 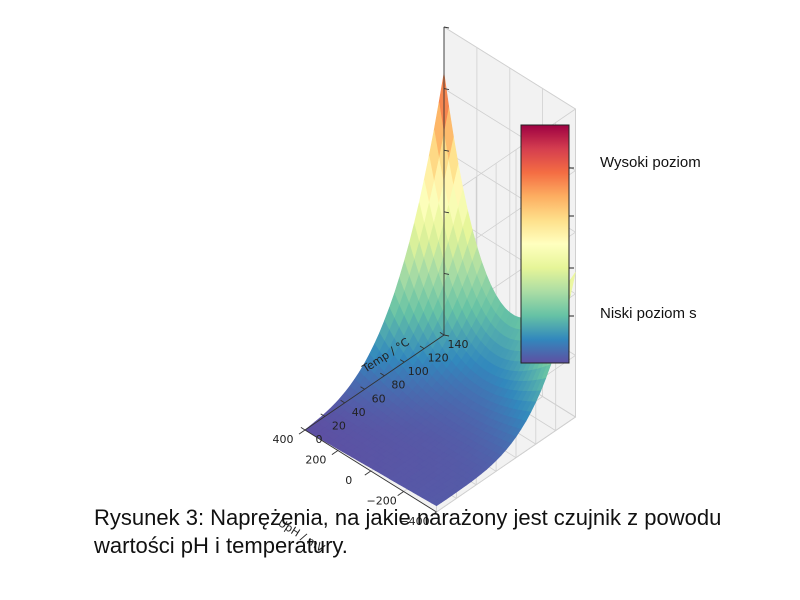 What do you see at coordinates (359, 412) in the screenshot?
I see `y-tick-label: 40` at bounding box center [359, 412].